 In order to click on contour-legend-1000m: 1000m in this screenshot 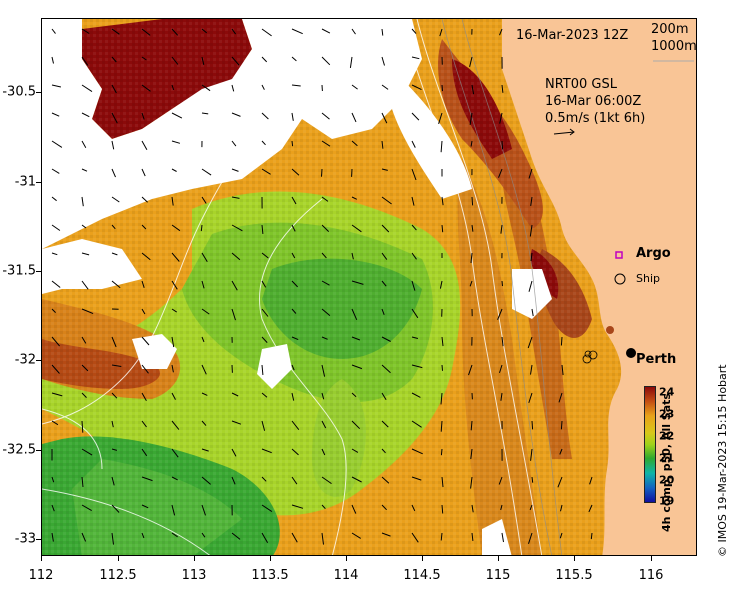, I will do `click(674, 46)`.